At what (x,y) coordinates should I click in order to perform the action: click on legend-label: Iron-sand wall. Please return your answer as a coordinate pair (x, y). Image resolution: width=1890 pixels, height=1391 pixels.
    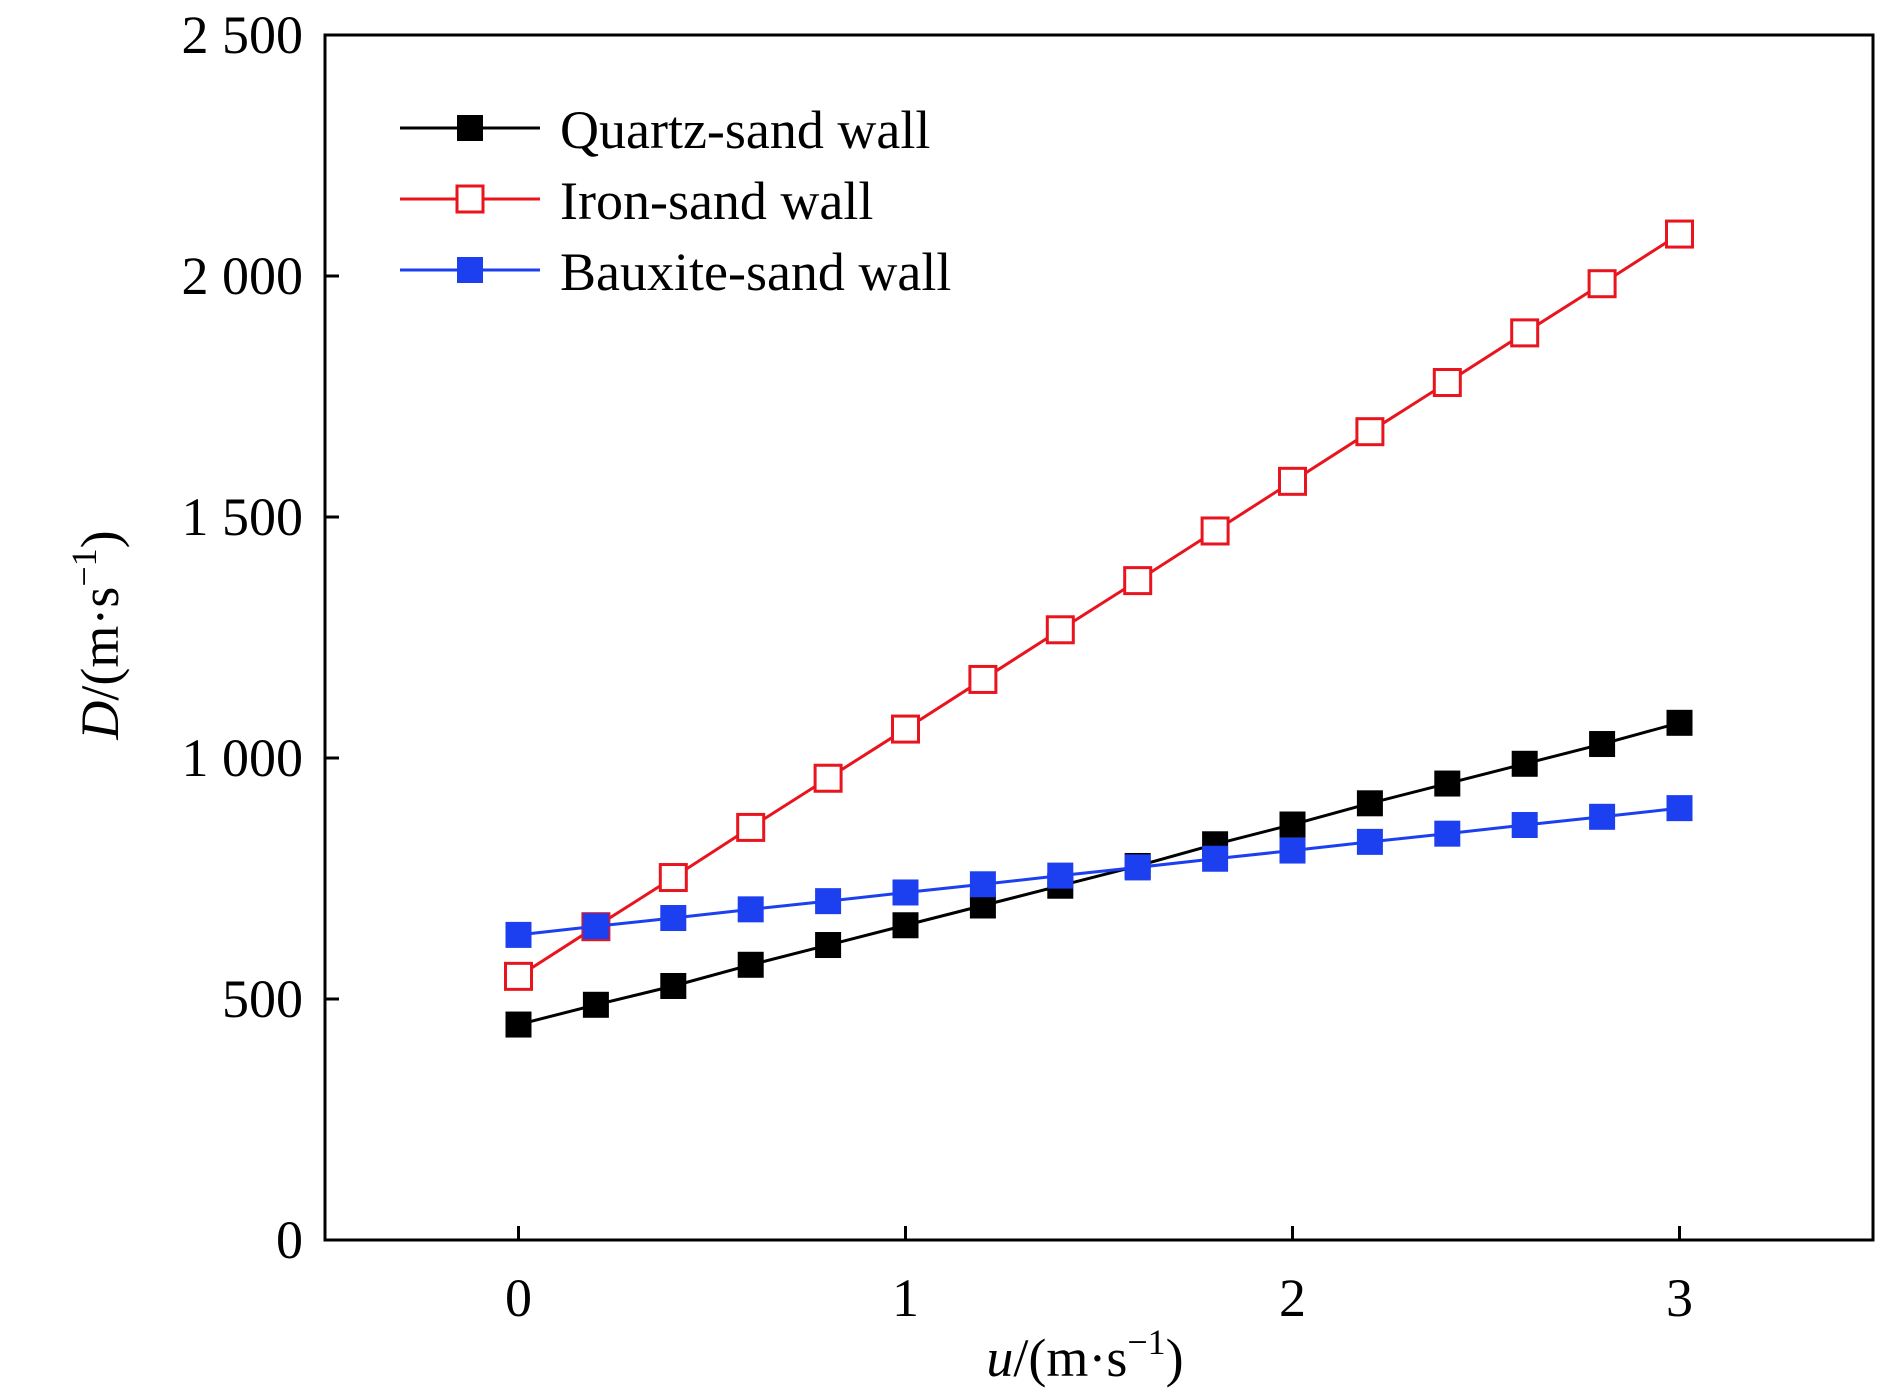
    Looking at the image, I should click on (716, 201).